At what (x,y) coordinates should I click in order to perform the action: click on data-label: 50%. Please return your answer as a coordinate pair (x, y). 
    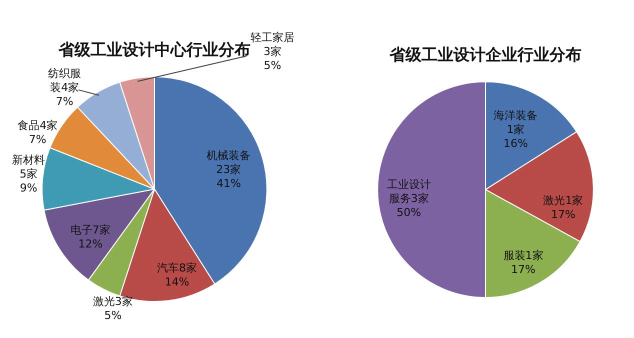
    Looking at the image, I should click on (409, 213).